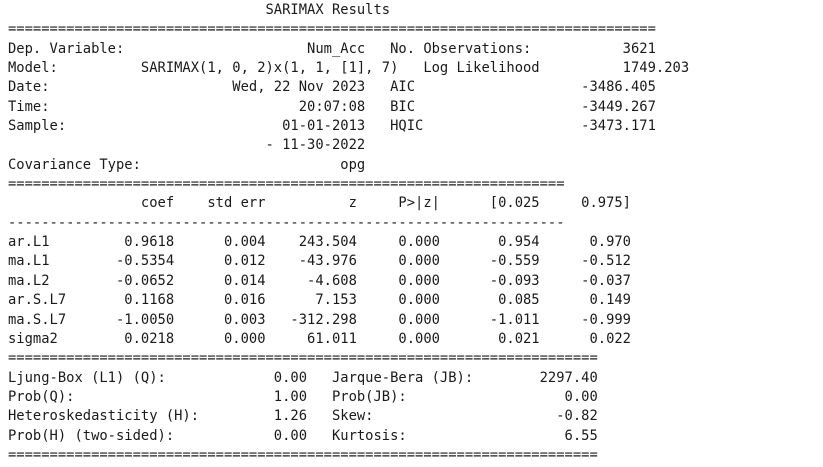 This screenshot has height=467, width=823. What do you see at coordinates (187, 145) in the screenshot?
I see `header-row: - 11-30-2022` at bounding box center [187, 145].